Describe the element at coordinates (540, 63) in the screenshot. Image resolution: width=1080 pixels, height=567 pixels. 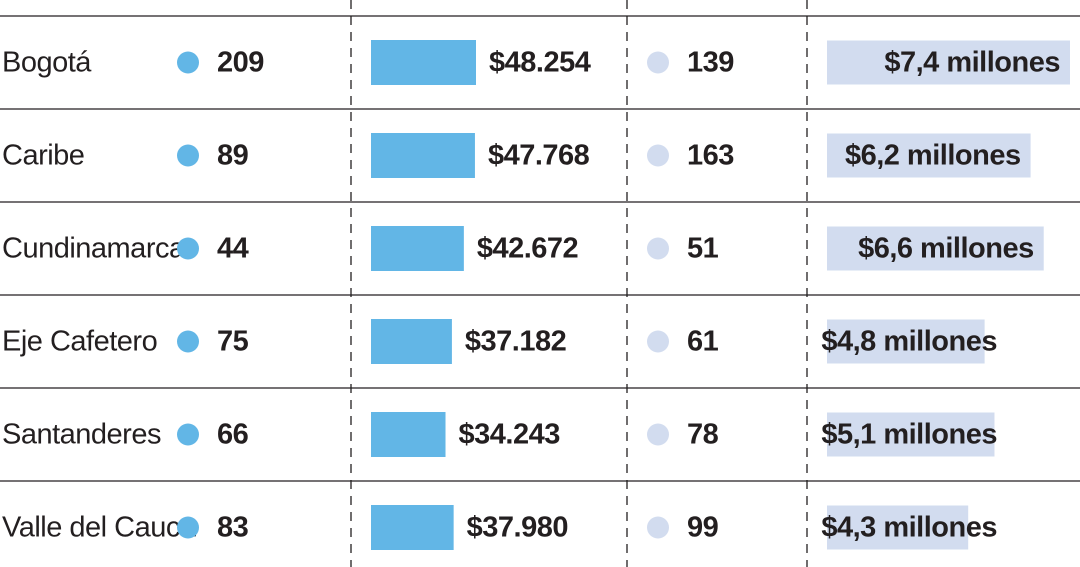
I see `price-value-label: $48.254` at that location.